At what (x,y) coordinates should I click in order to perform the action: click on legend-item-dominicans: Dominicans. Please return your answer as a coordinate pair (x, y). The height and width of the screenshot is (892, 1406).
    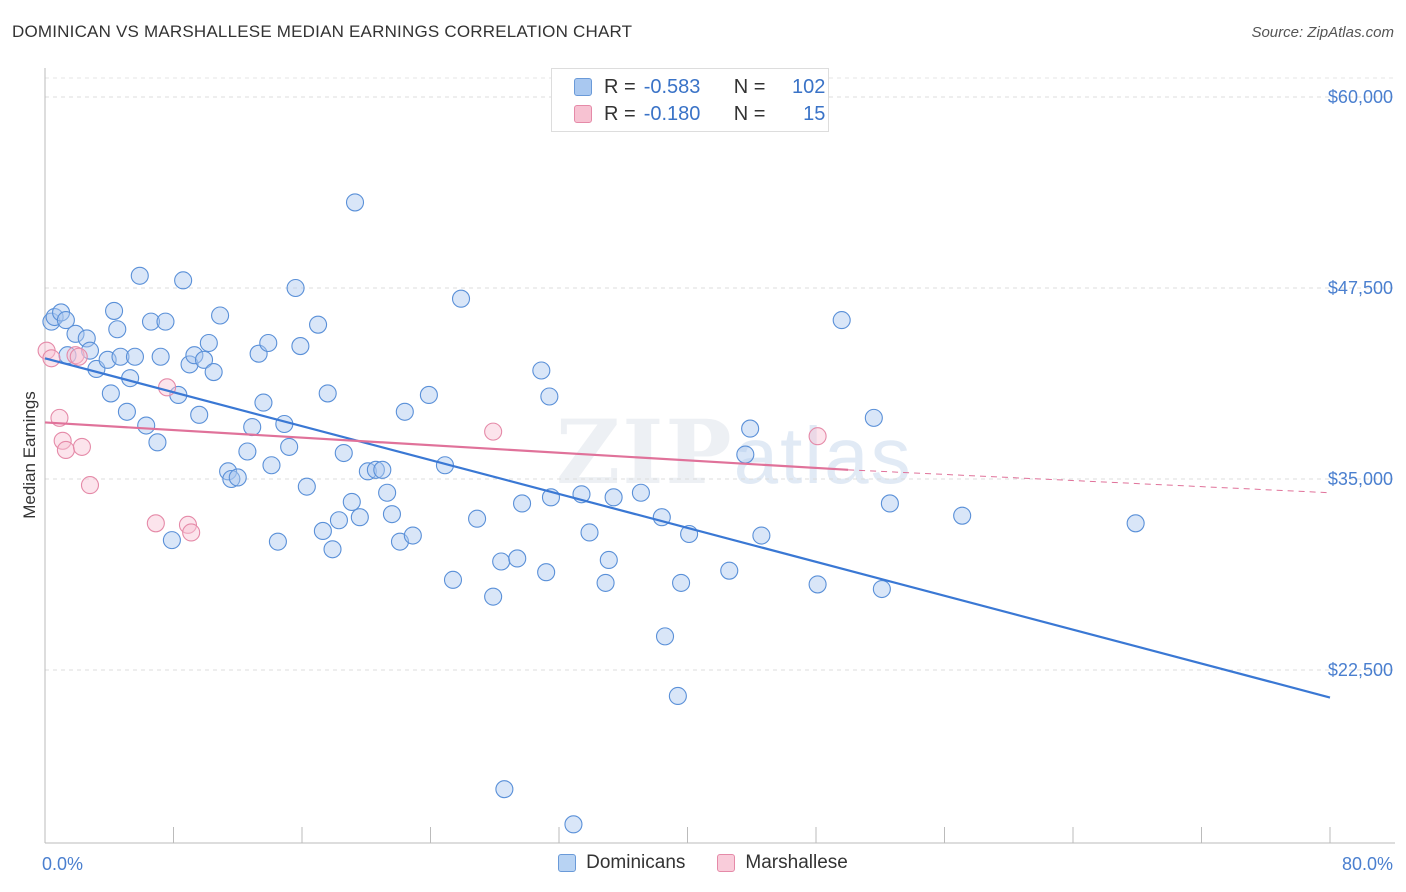
    Looking at the image, I should click on (621, 863).